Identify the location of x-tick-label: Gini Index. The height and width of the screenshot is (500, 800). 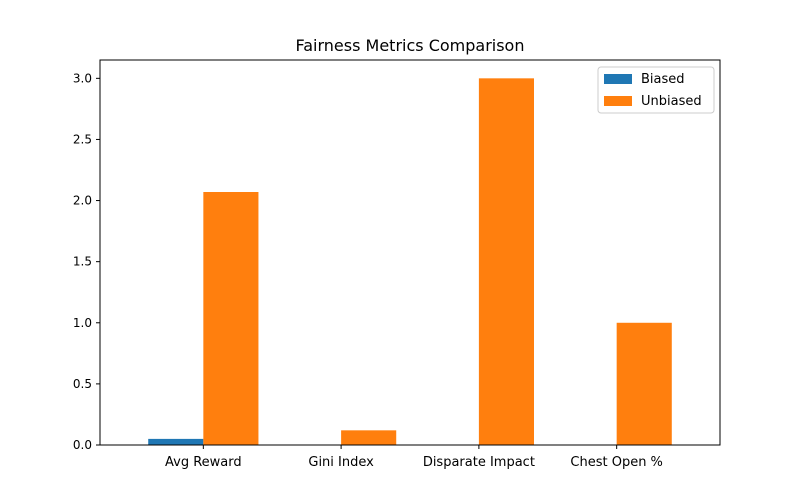
(341, 462).